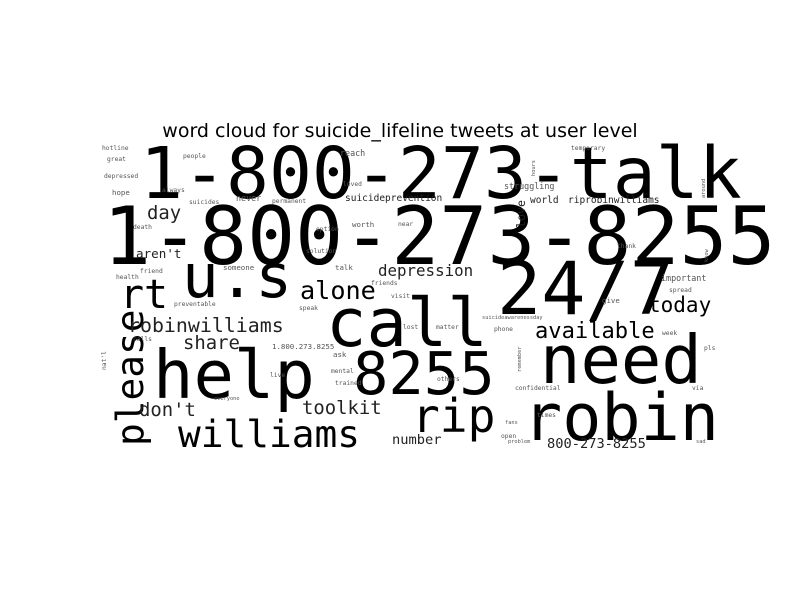 The image size is (800, 600). What do you see at coordinates (151, 271) in the screenshot?
I see `word-friend: friend` at bounding box center [151, 271].